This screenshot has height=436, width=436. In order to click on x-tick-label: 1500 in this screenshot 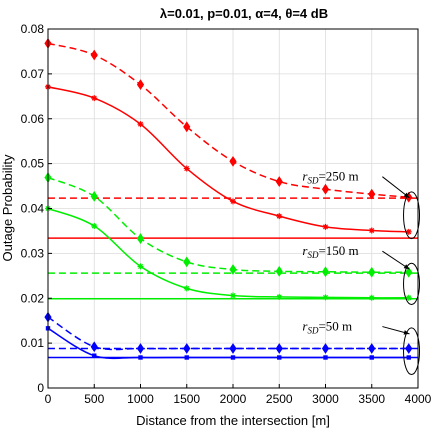, I will do `click(186, 399)`.